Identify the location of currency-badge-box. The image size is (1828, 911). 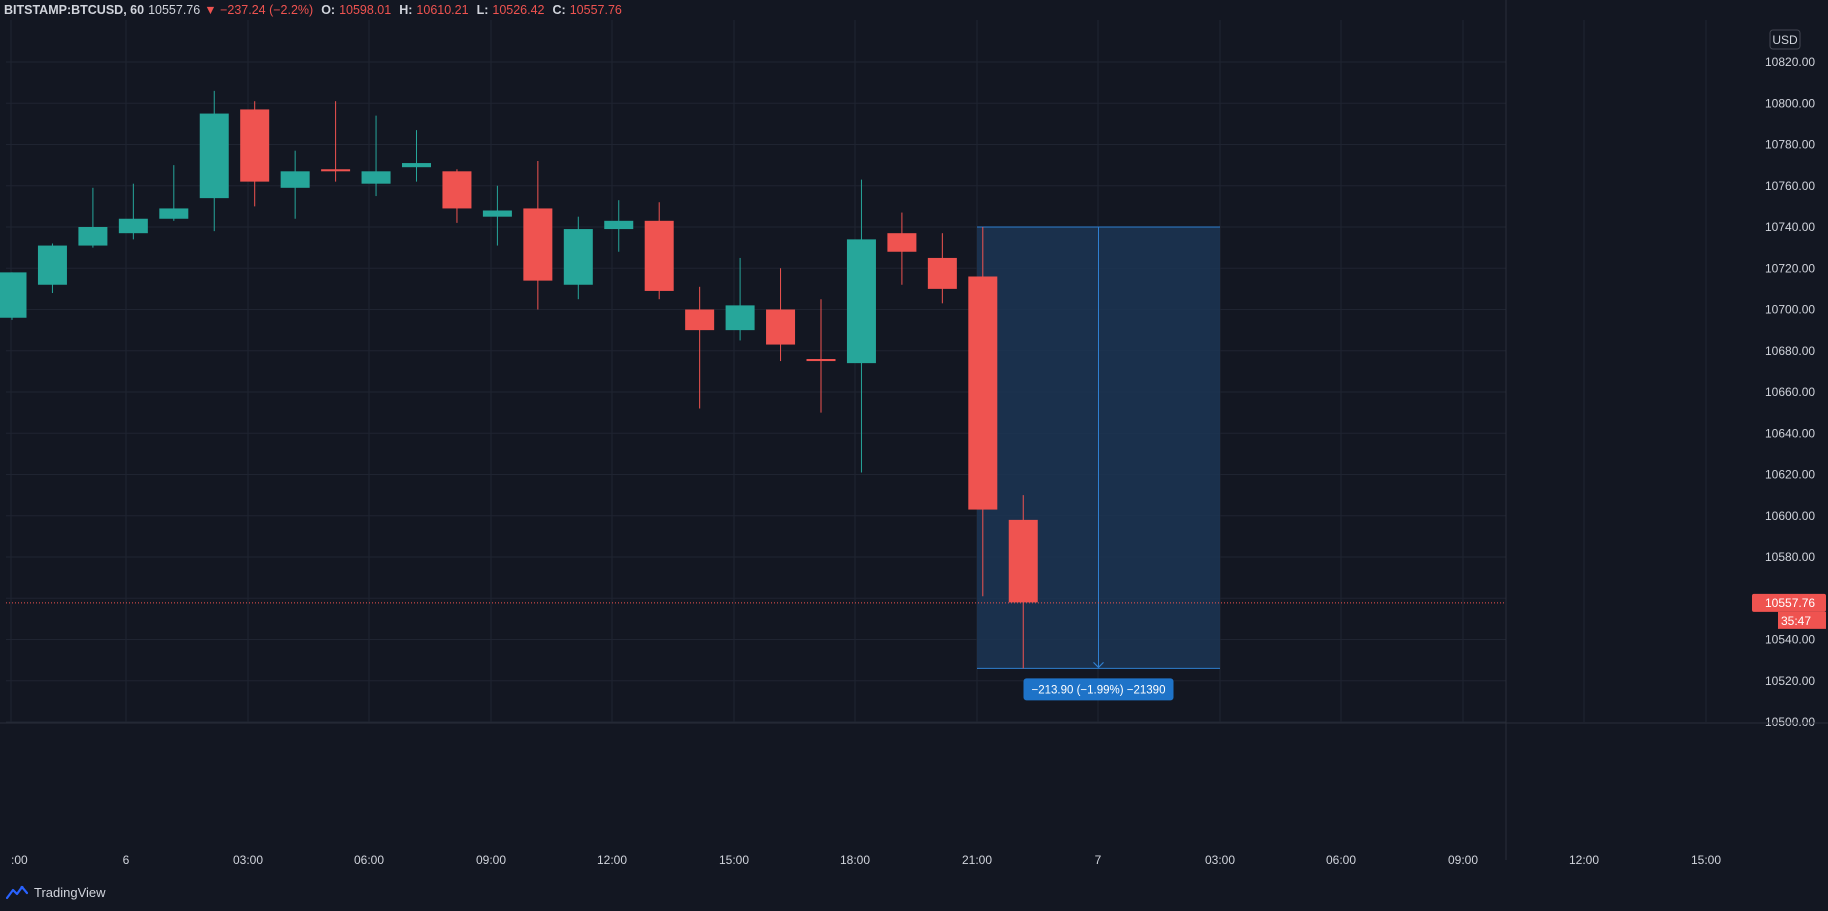
(1785, 39).